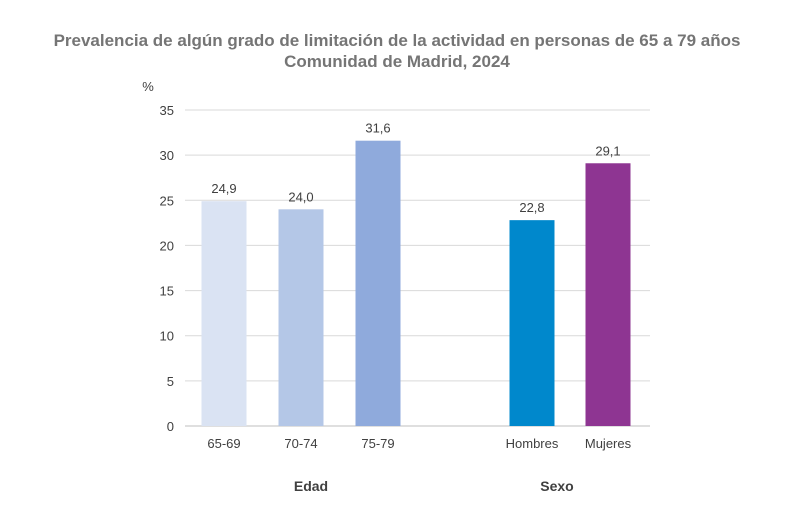  Describe the element at coordinates (532, 443) in the screenshot. I see `x-tick-label: Hombres` at that location.